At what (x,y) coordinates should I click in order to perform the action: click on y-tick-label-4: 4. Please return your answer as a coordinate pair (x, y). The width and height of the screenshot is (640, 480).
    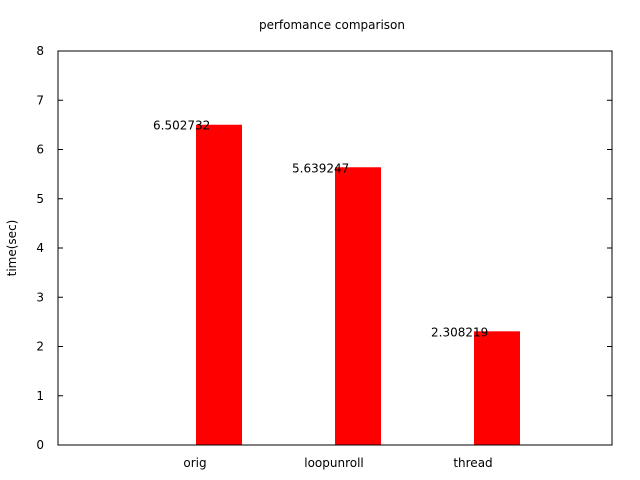
    Looking at the image, I should click on (40, 248).